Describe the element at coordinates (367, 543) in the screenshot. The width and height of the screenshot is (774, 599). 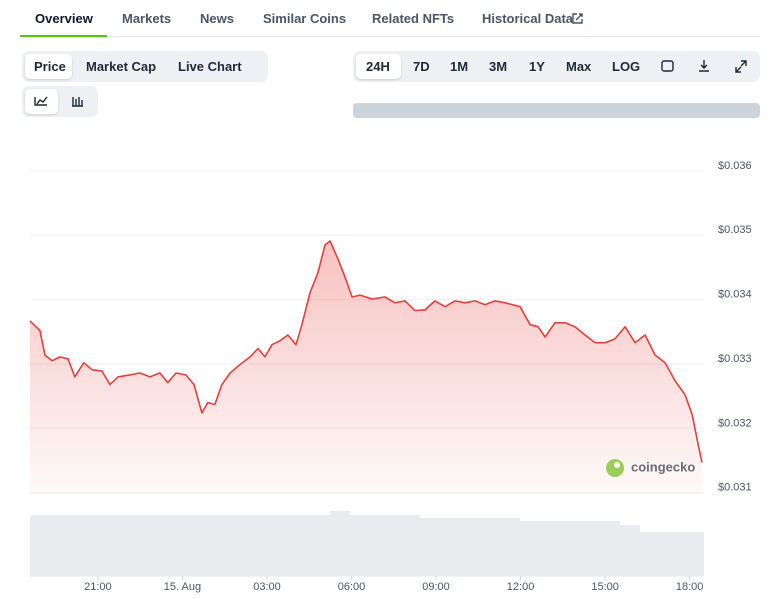
I see `volume-area` at that location.